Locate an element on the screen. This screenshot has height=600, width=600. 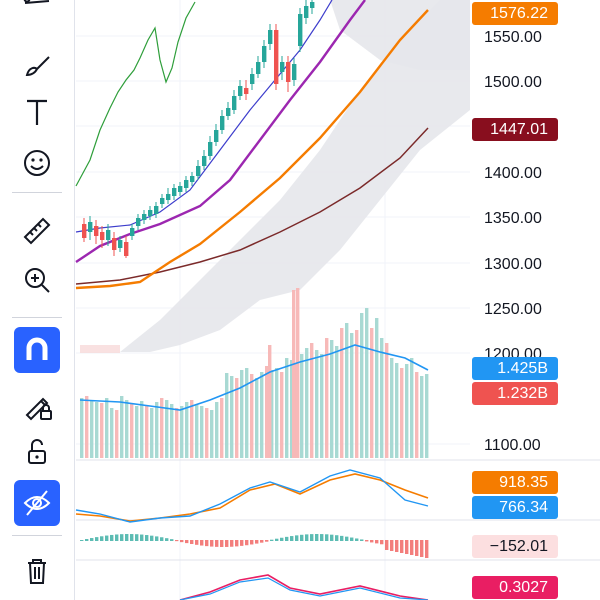
brush-tool-icon is located at coordinates (37, 66).